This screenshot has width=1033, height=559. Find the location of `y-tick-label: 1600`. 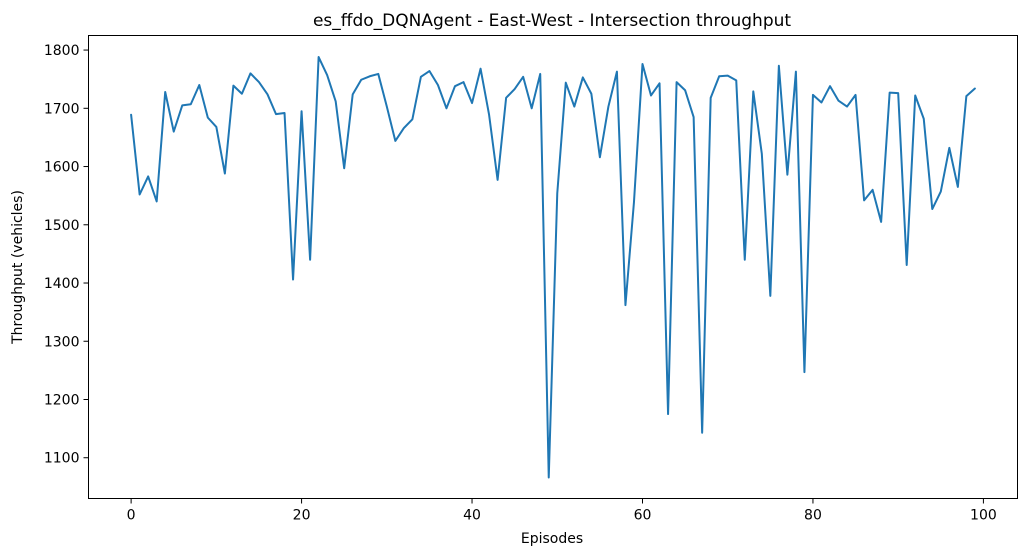

y-tick-label: 1600 is located at coordinates (62, 168).